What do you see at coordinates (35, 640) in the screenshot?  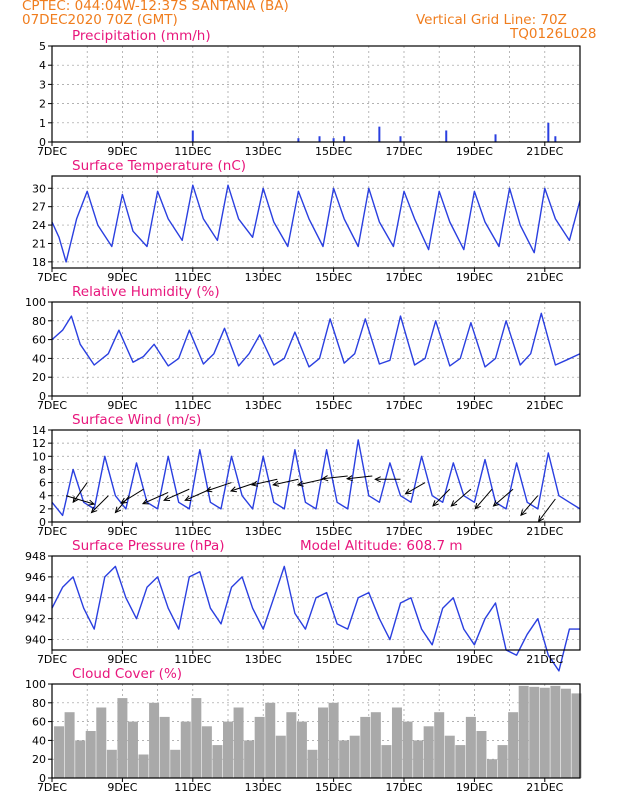 I see `y-tick-label: 940` at bounding box center [35, 640].